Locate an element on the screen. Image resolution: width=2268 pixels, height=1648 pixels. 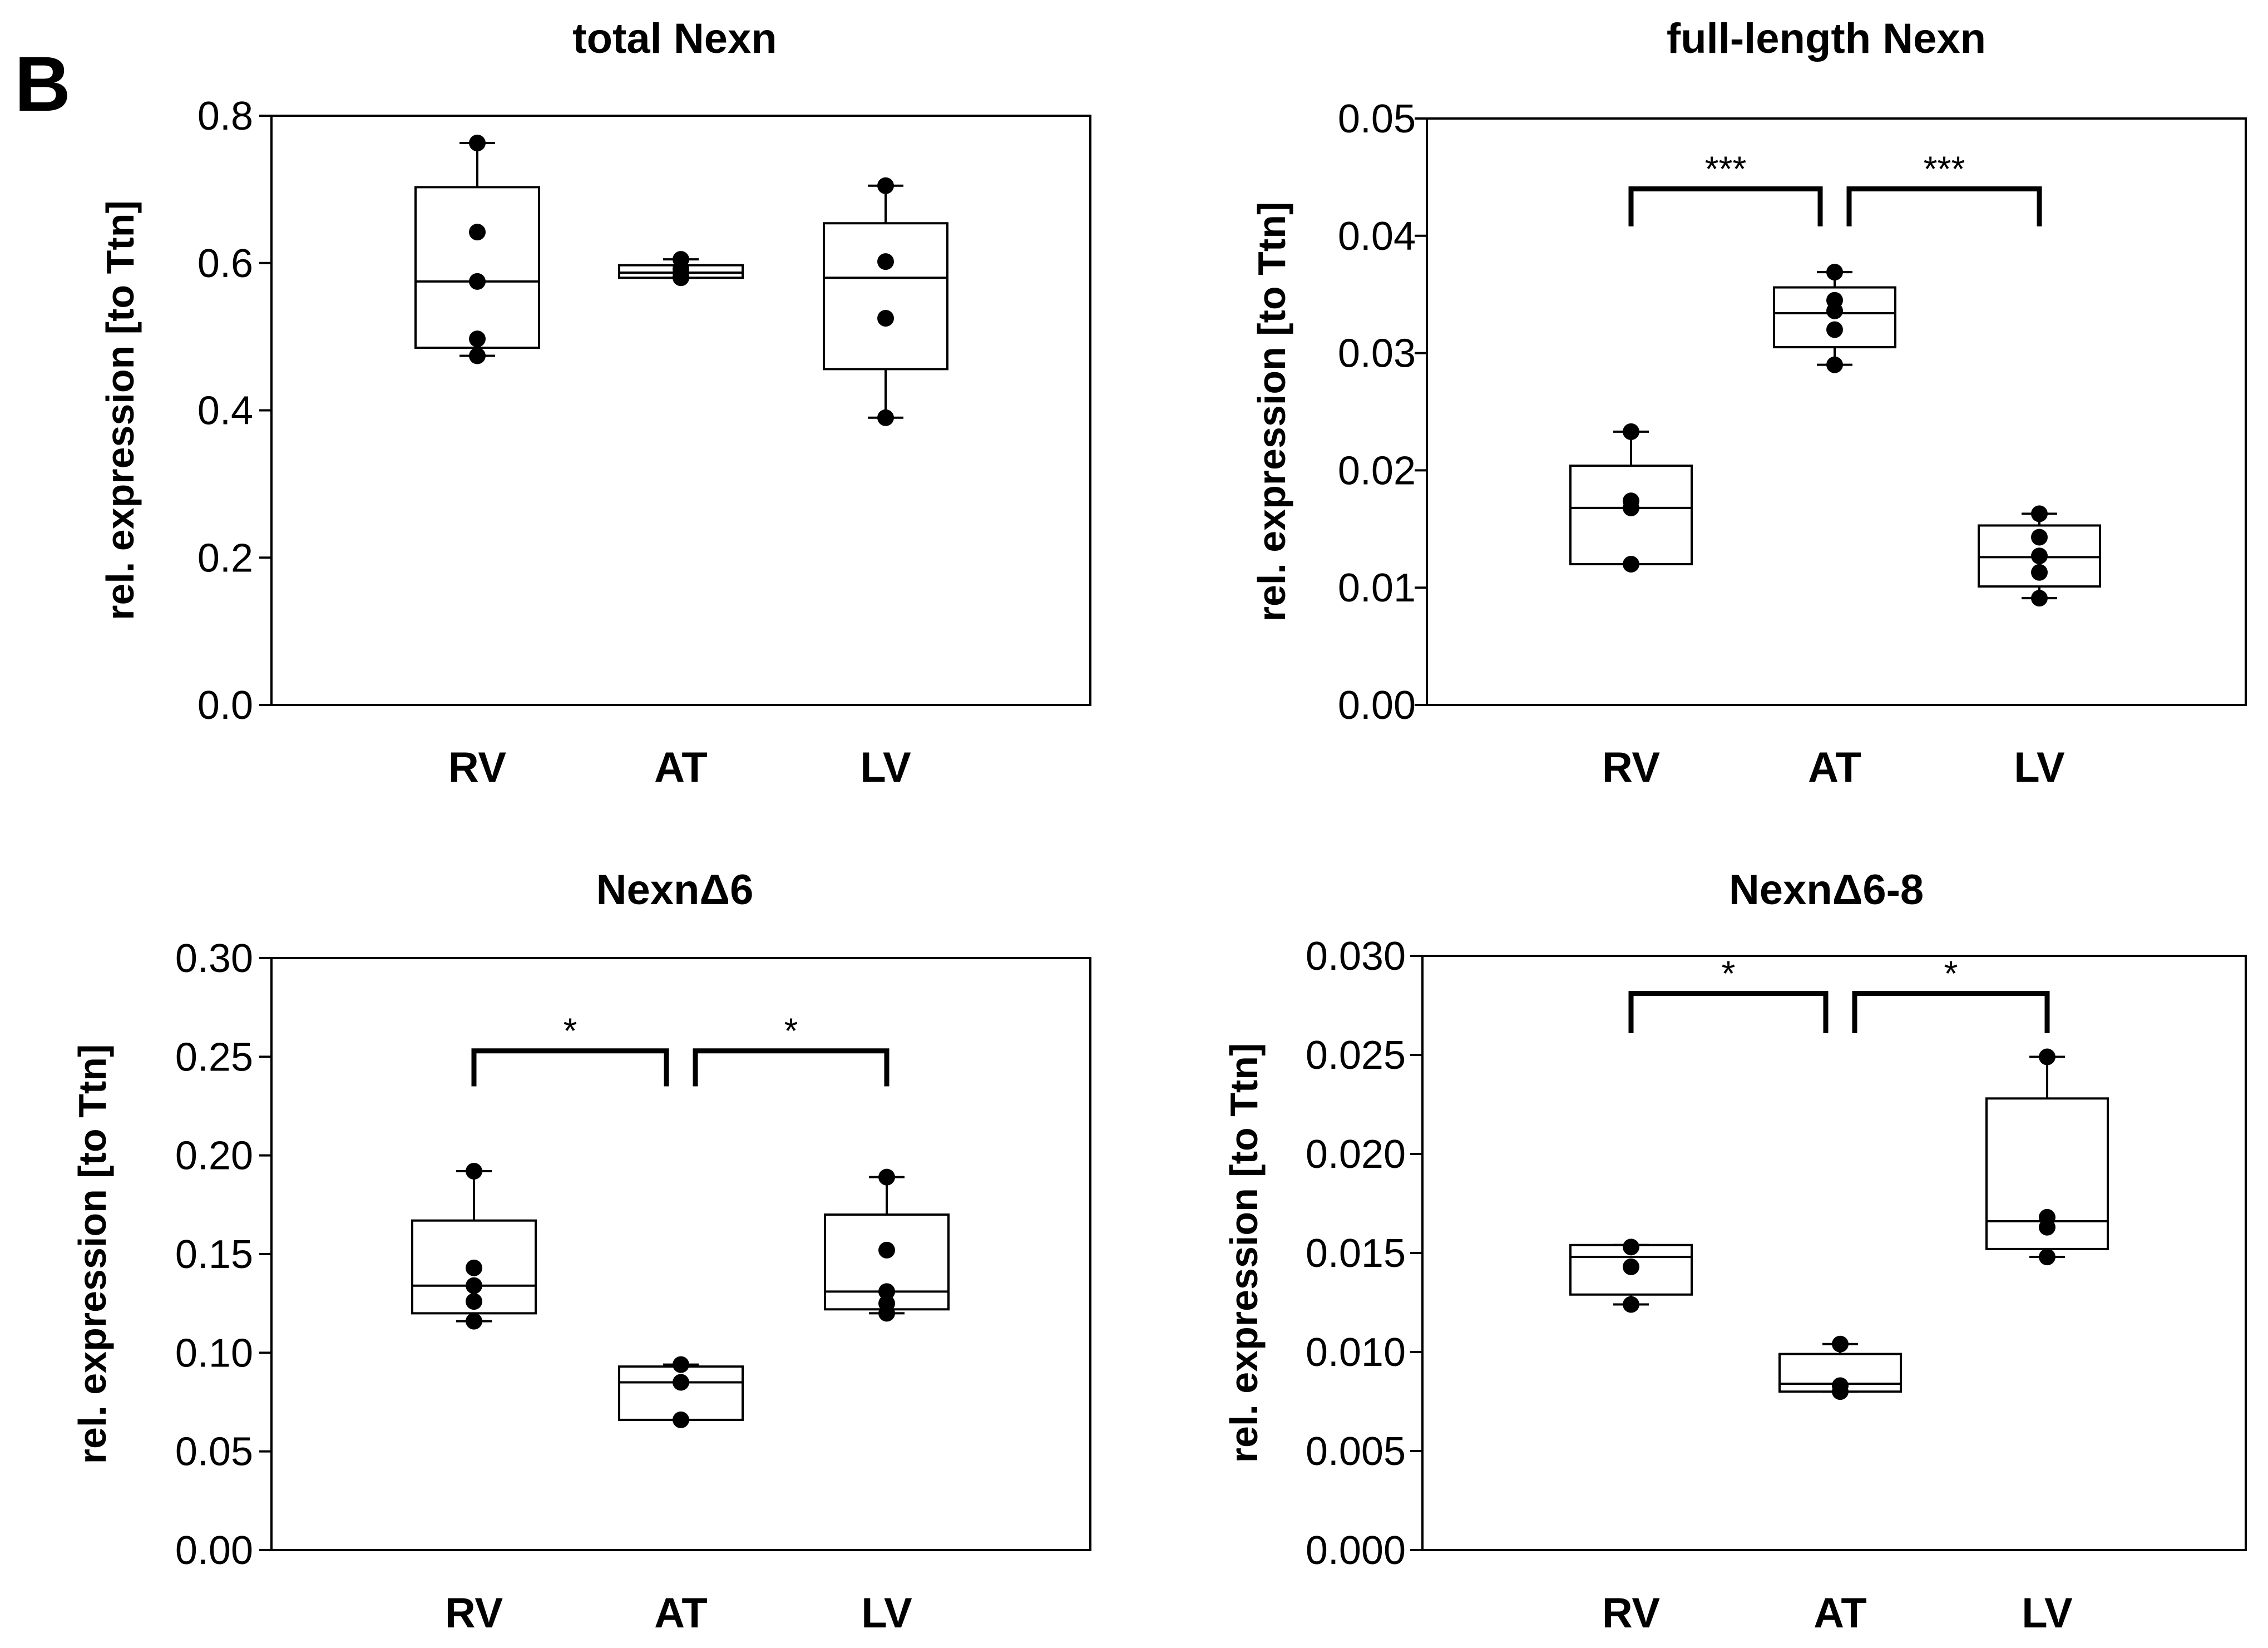
y-tick-label: 0.25 is located at coordinates (214, 1057).